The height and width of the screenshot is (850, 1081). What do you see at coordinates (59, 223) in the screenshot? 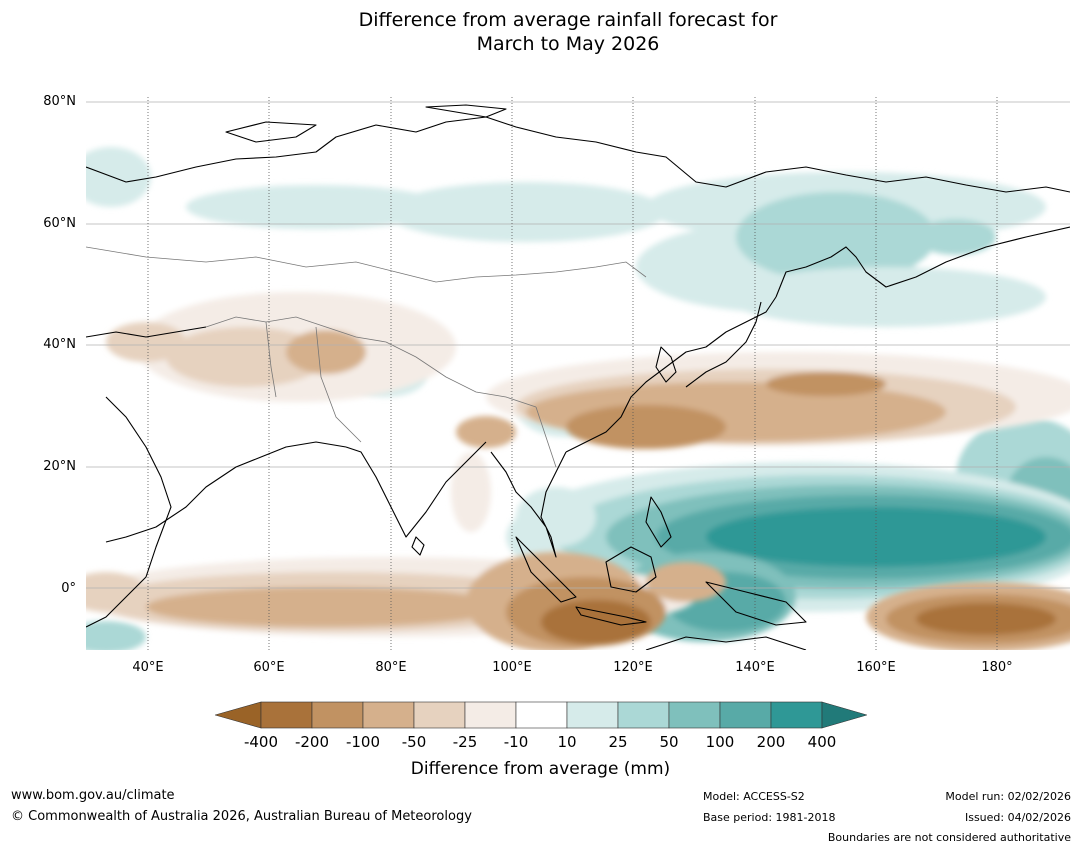
I see `lat-label-60n: 60°N` at bounding box center [59, 223].